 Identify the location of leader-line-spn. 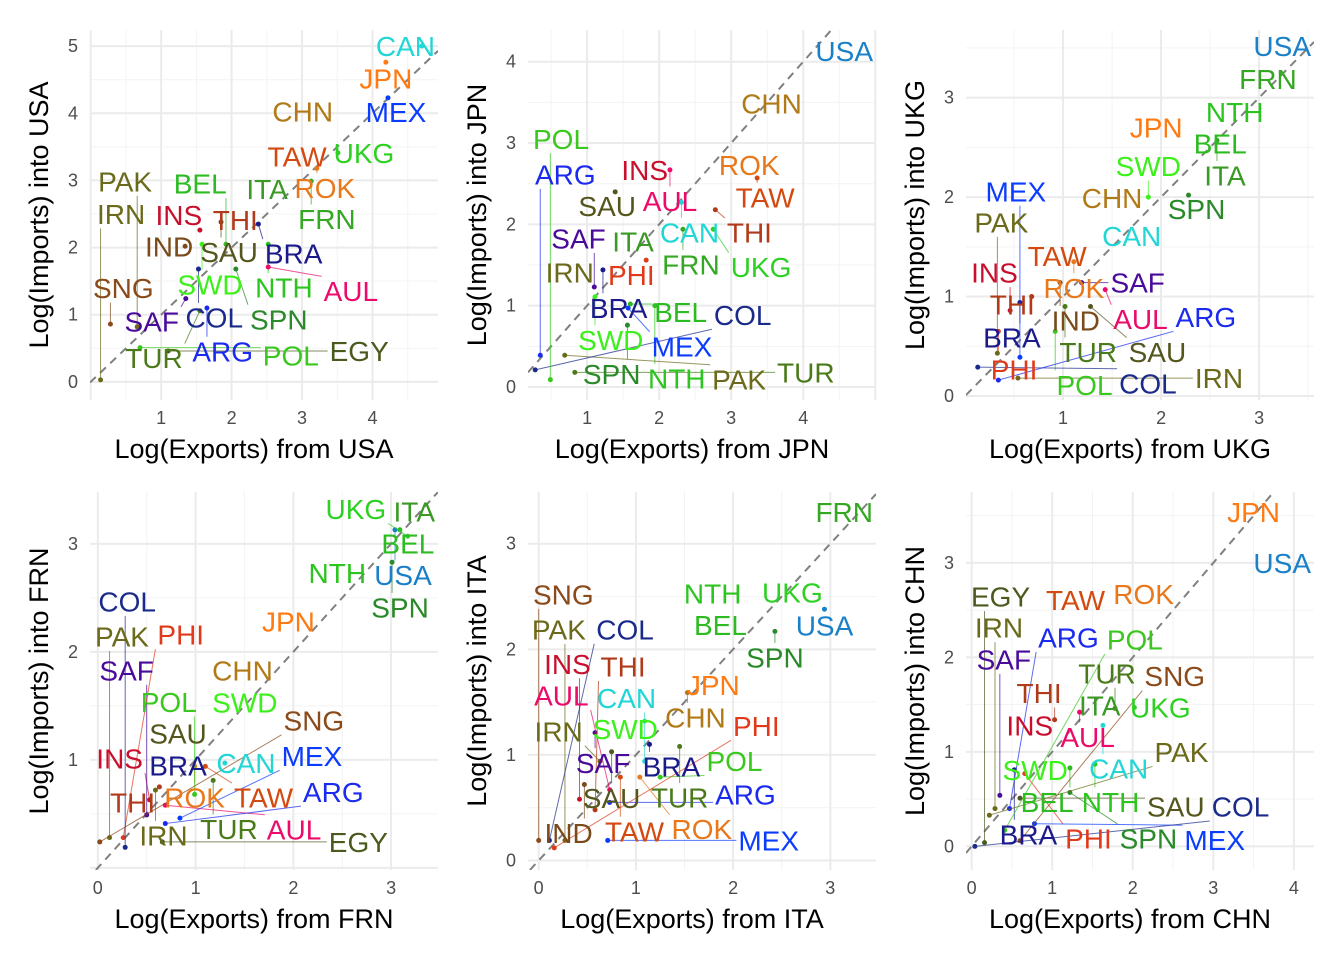
(242, 286).